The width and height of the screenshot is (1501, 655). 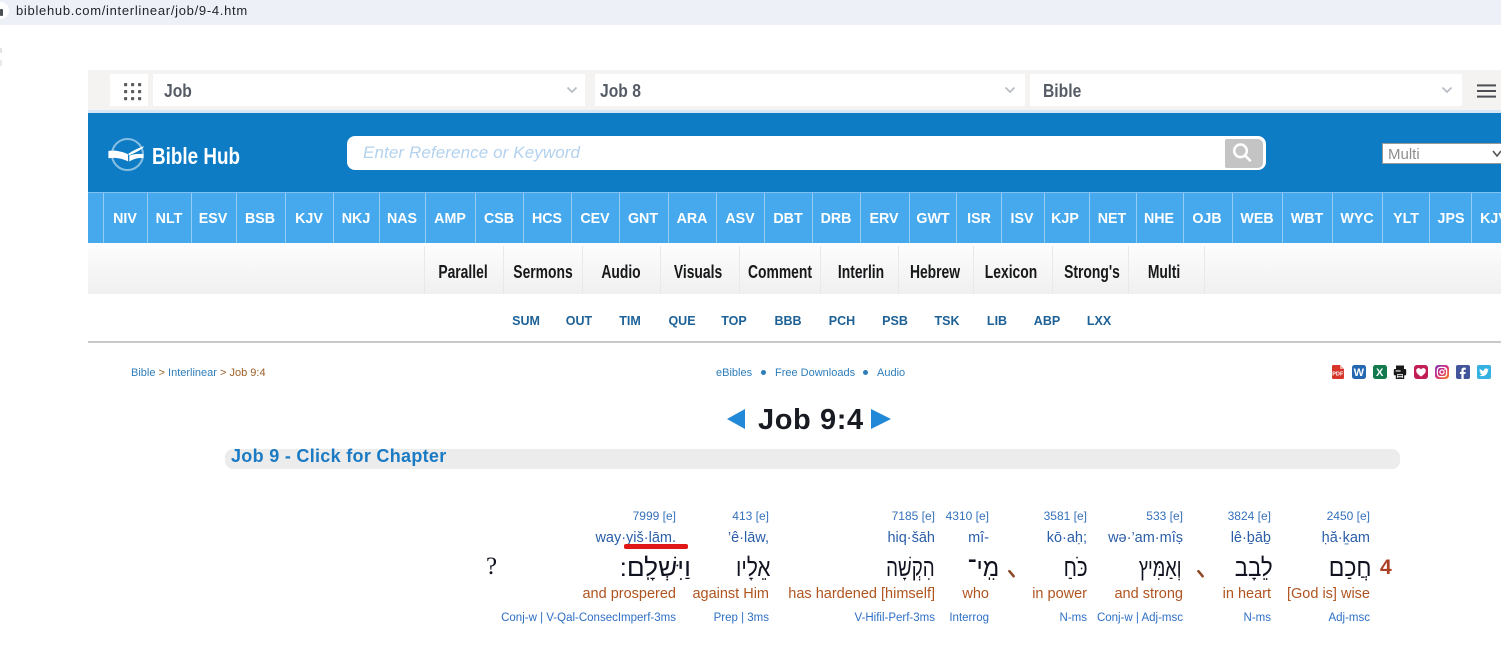 What do you see at coordinates (1380, 373) in the screenshot?
I see `svg-text: X` at bounding box center [1380, 373].